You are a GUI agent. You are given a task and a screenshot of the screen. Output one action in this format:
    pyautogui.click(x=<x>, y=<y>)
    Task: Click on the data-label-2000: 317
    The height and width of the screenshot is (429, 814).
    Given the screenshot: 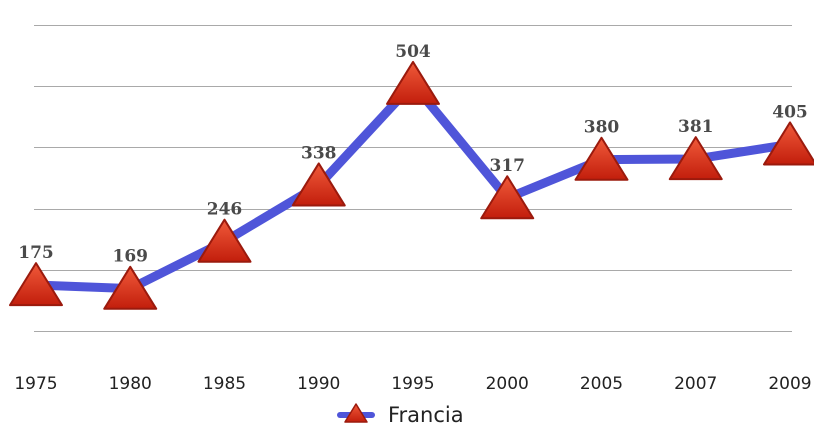 What is the action you would take?
    pyautogui.click(x=508, y=166)
    